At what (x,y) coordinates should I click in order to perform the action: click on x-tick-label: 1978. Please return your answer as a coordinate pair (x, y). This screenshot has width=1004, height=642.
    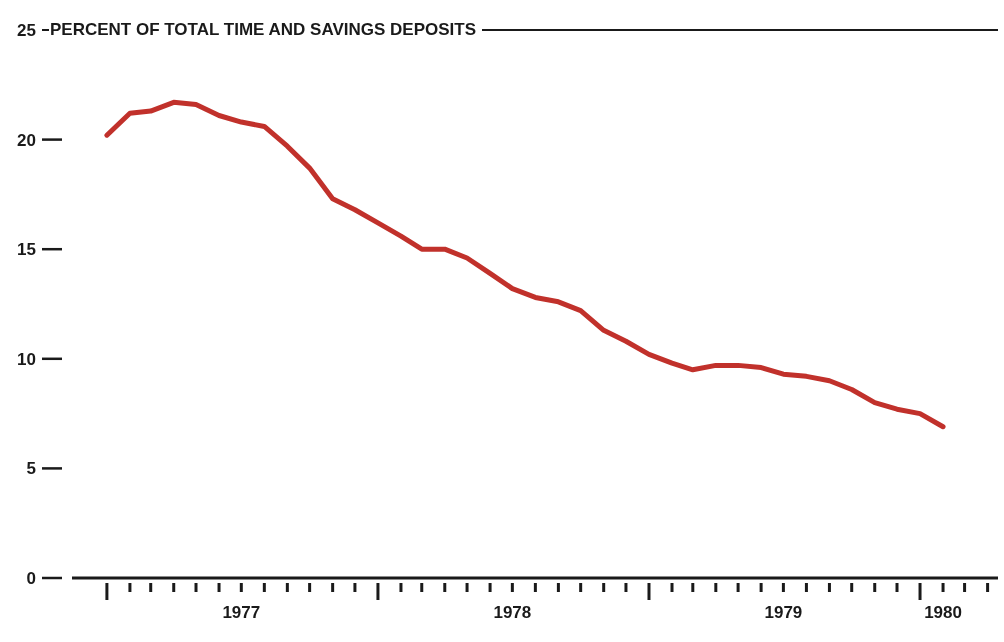
    Looking at the image, I should click on (512, 612).